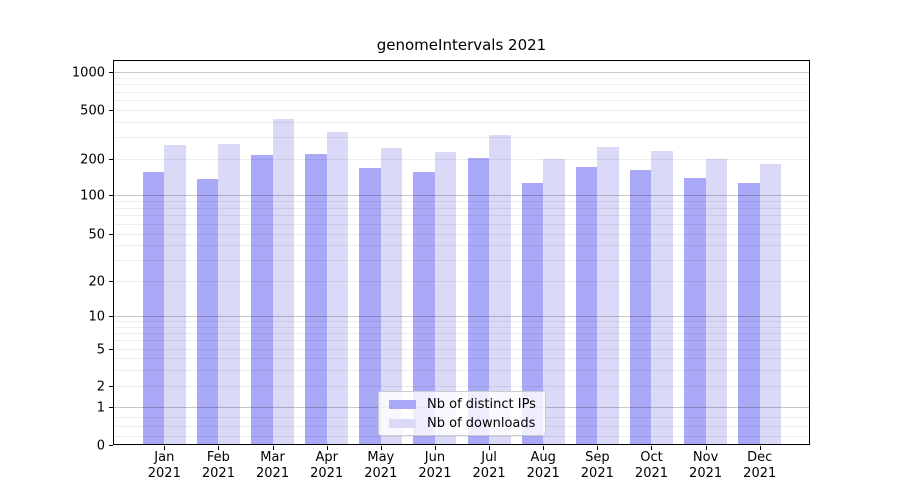 The height and width of the screenshot is (500, 900). I want to click on bar-jun-distinct-ips, so click(424, 308).